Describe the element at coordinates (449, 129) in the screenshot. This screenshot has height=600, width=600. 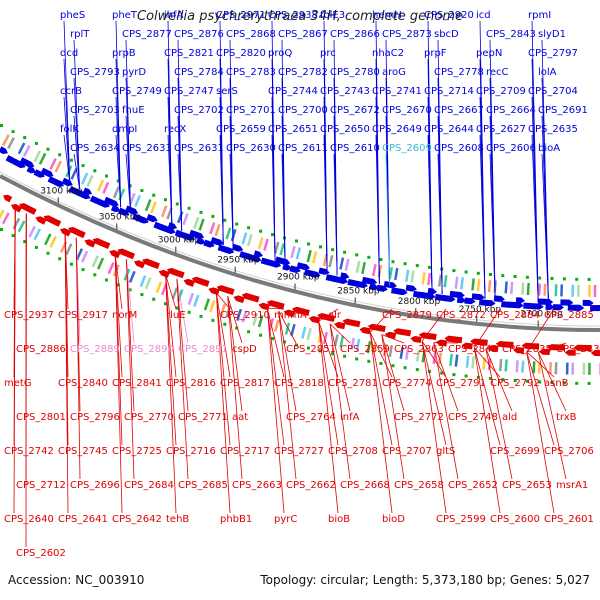
I see `forward-gene-label: CPS_2644` at that location.